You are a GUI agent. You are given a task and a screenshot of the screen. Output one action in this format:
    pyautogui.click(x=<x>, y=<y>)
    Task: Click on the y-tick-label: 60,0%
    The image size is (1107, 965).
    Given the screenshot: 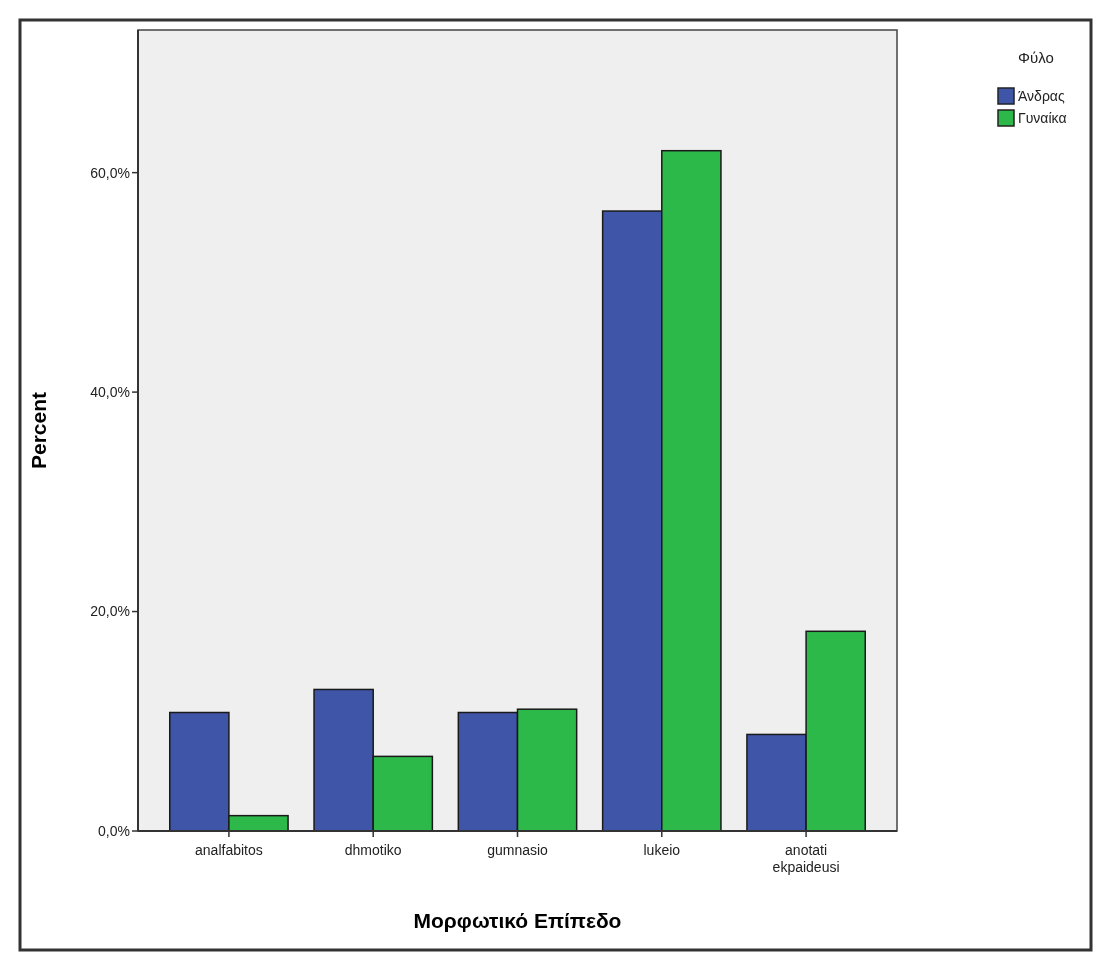 What is the action you would take?
    pyautogui.click(x=110, y=172)
    